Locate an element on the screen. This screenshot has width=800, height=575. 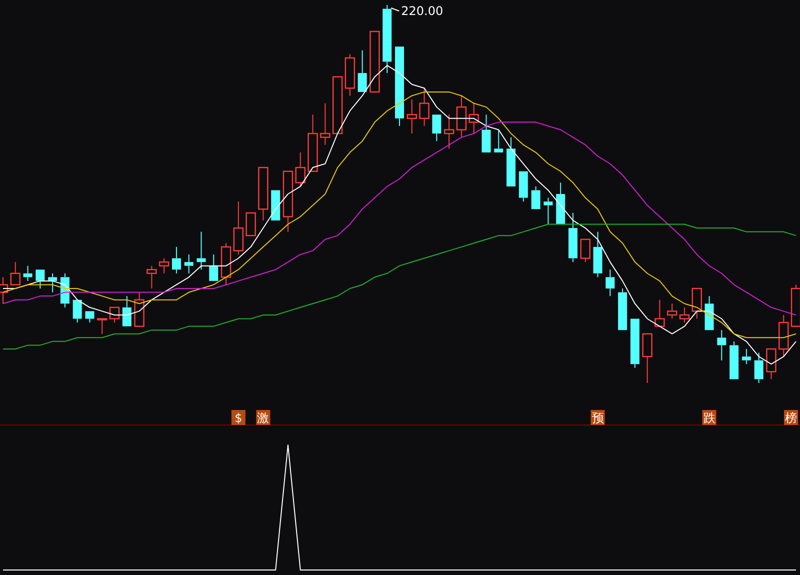
x-tick-label: 激 is located at coordinates (263, 418).